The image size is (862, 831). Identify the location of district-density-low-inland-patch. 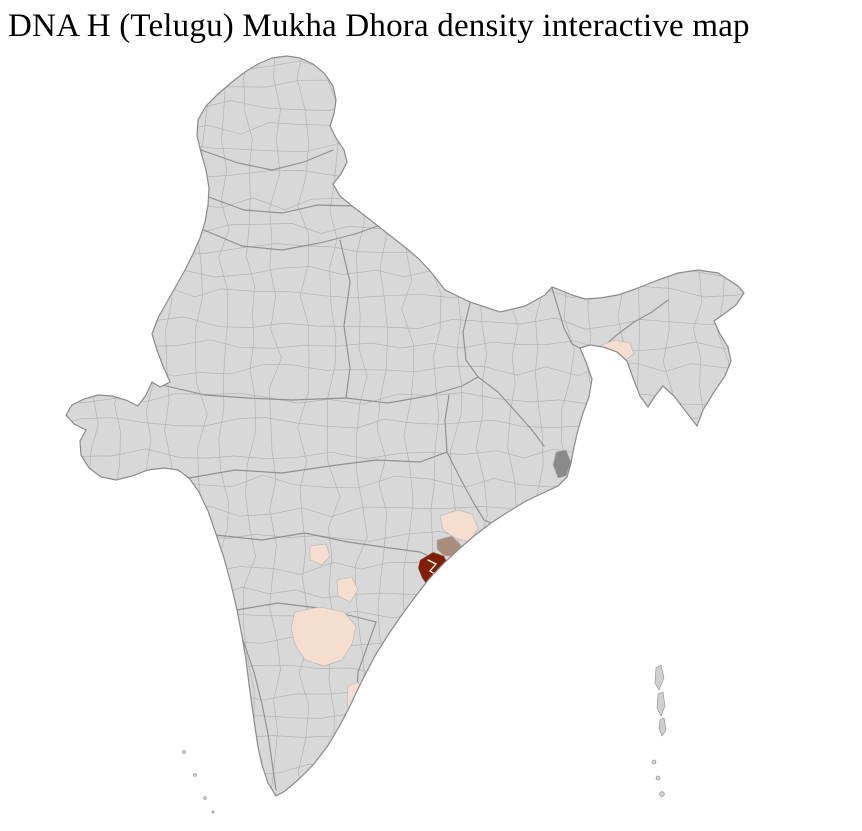
(323, 636).